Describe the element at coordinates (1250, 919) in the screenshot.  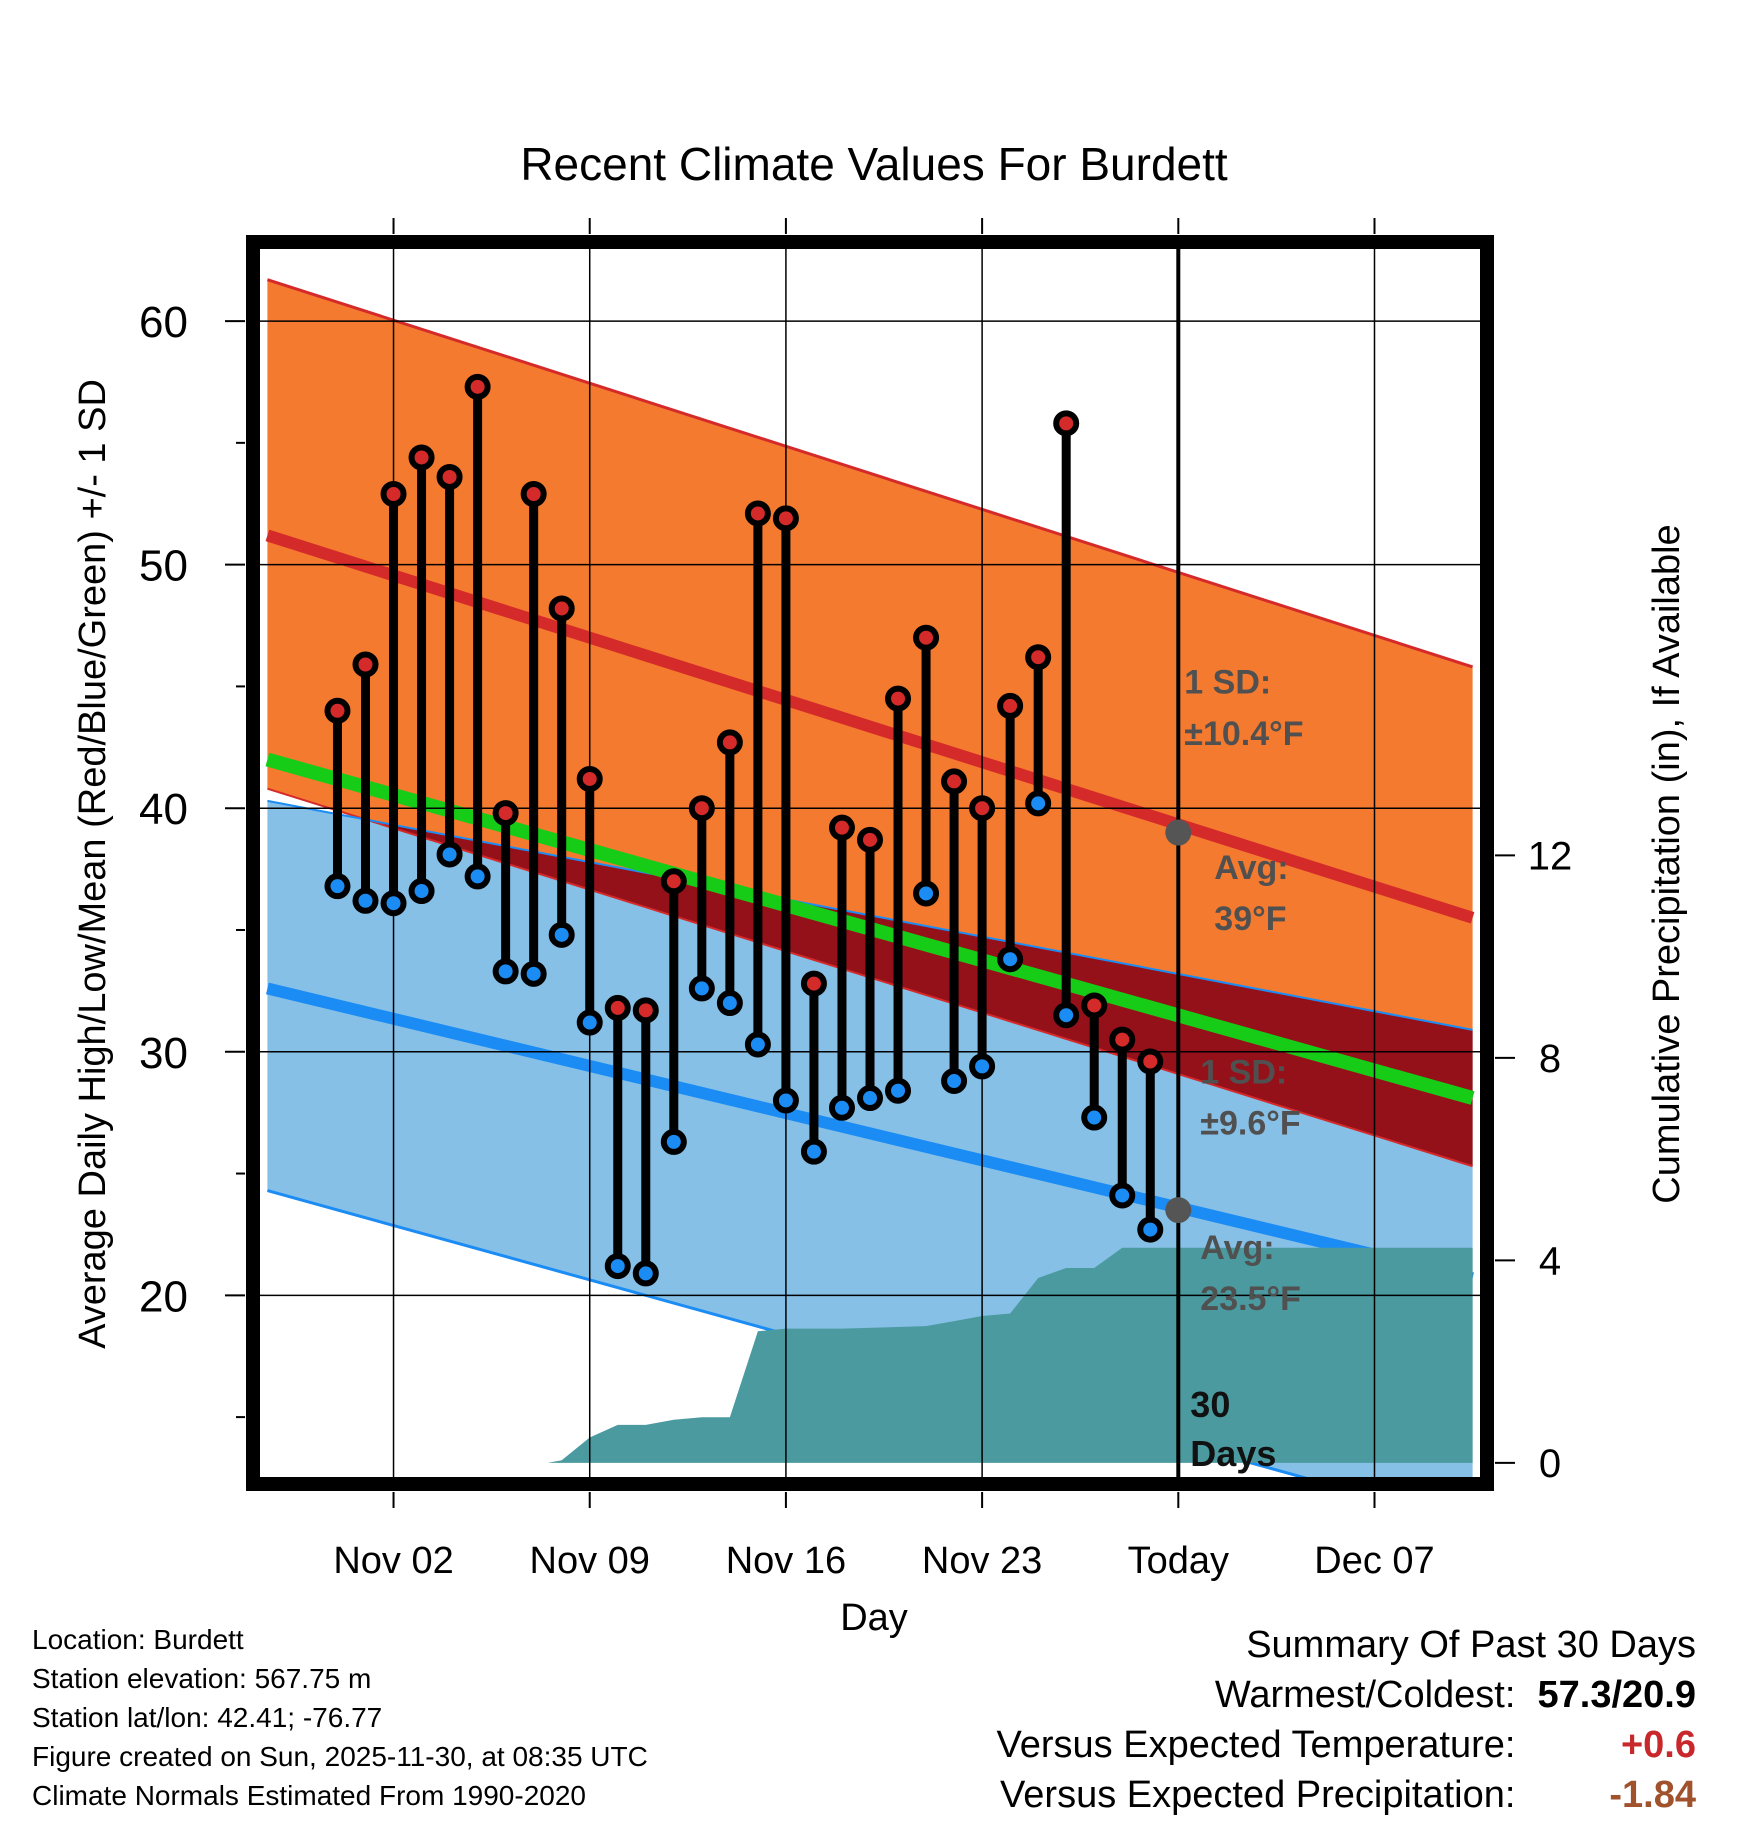
I see `high-avg-value: 39°F` at that location.